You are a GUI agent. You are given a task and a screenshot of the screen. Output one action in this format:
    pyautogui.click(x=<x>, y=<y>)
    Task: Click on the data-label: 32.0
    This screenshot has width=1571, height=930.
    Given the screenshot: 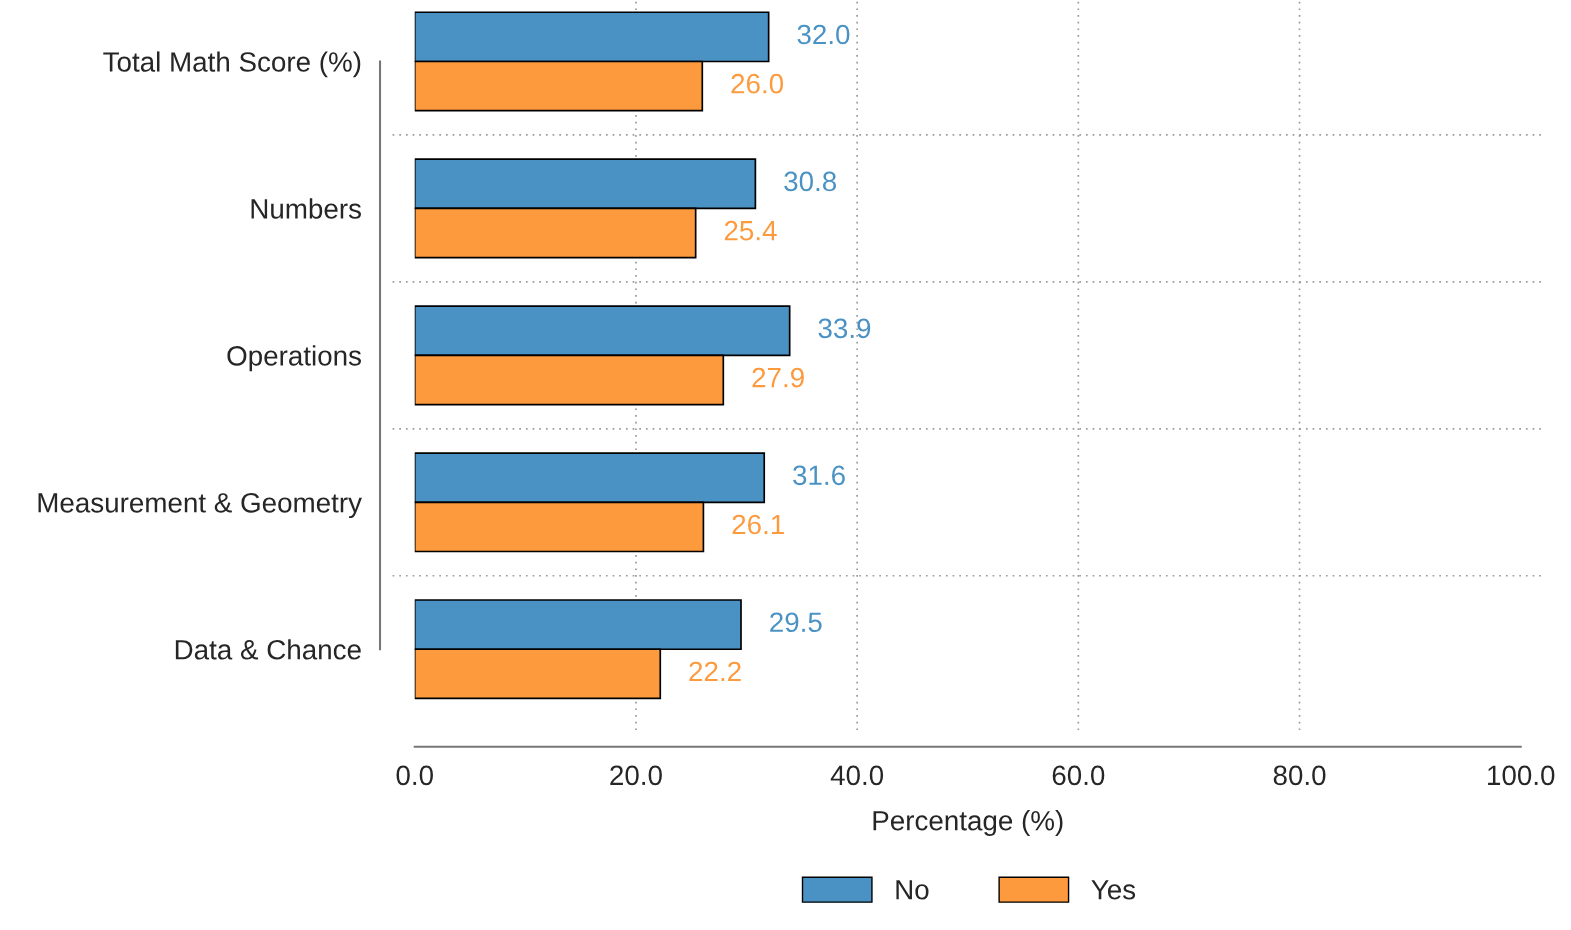 What is the action you would take?
    pyautogui.click(x=823, y=34)
    